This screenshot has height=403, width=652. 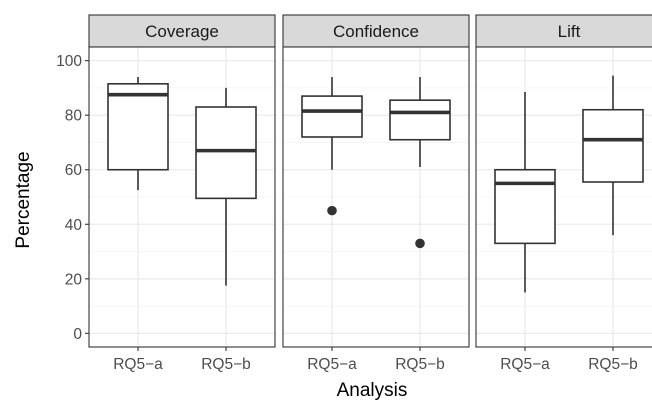 I want to click on facet-strip-title: Coverage, so click(x=182, y=31).